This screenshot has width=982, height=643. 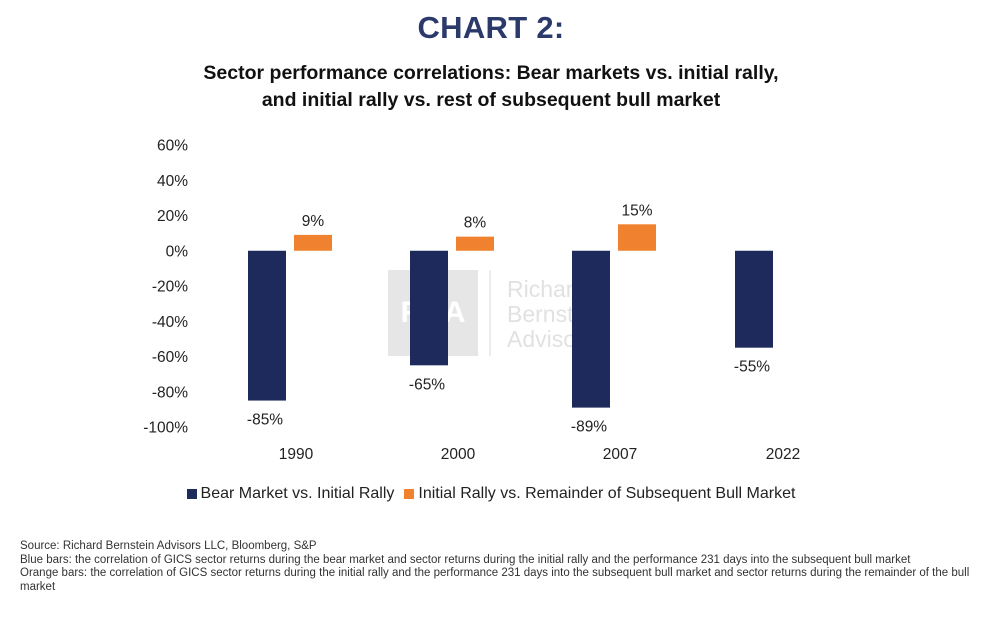 What do you see at coordinates (170, 392) in the screenshot?
I see `y-tick-label: -80%` at bounding box center [170, 392].